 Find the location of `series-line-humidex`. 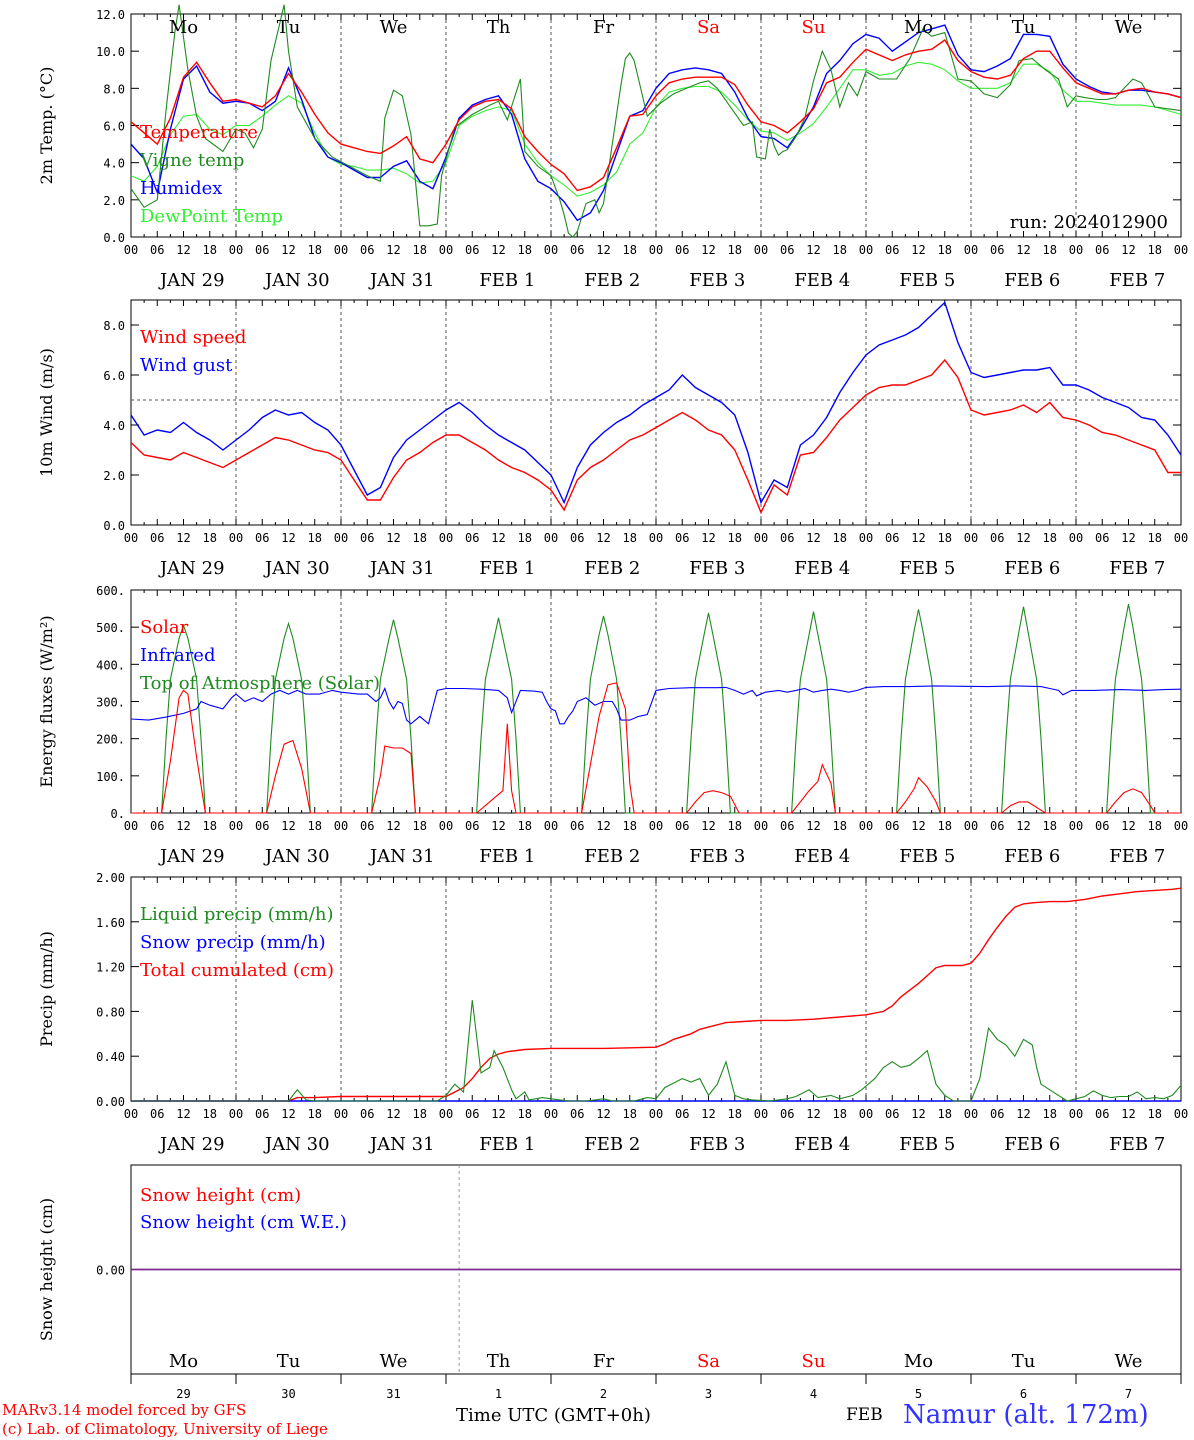

series-line-humidex is located at coordinates (656, 123).